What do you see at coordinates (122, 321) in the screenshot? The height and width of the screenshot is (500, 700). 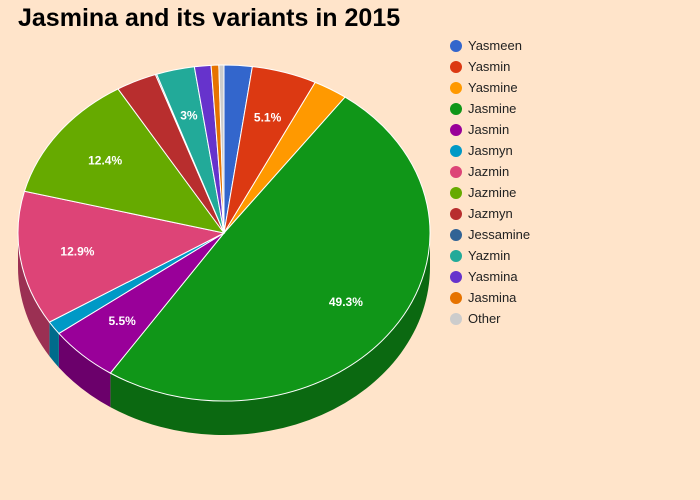 I see `slice-label-jasmin: 5.5%` at bounding box center [122, 321].